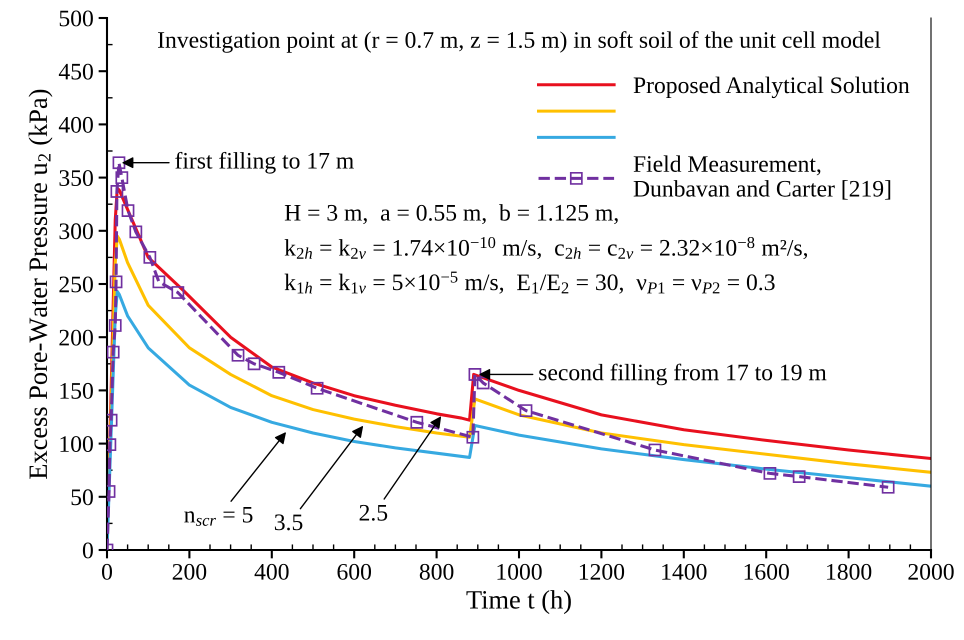 This screenshot has height=640, width=964. What do you see at coordinates (849, 572) in the screenshot?
I see `x-tick-label: 1800` at bounding box center [849, 572].